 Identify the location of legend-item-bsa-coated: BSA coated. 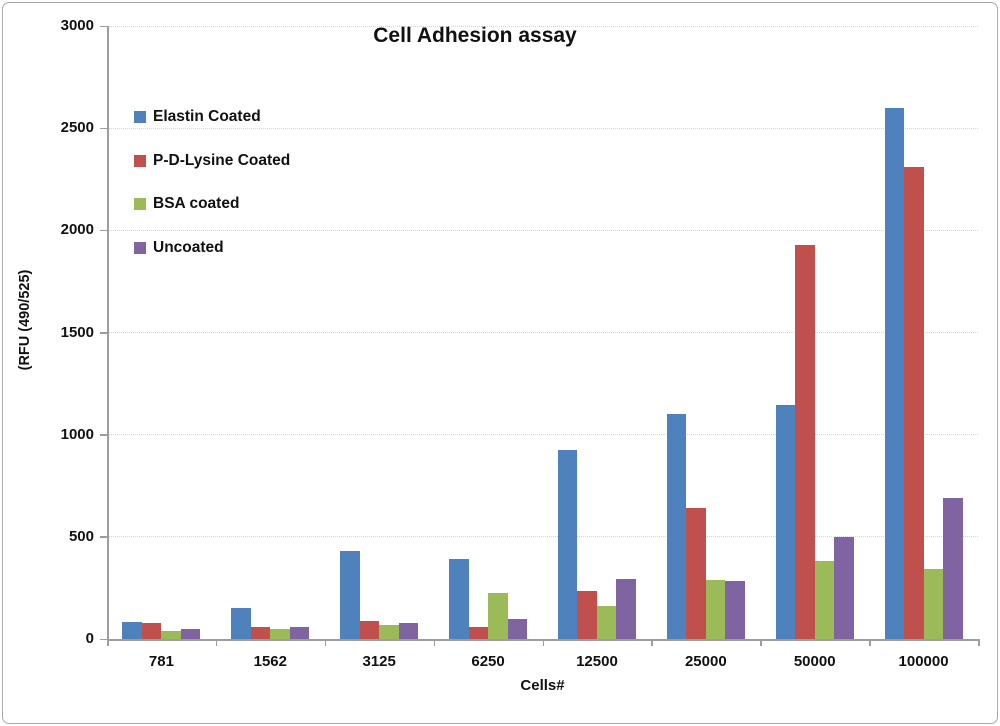
(212, 204).